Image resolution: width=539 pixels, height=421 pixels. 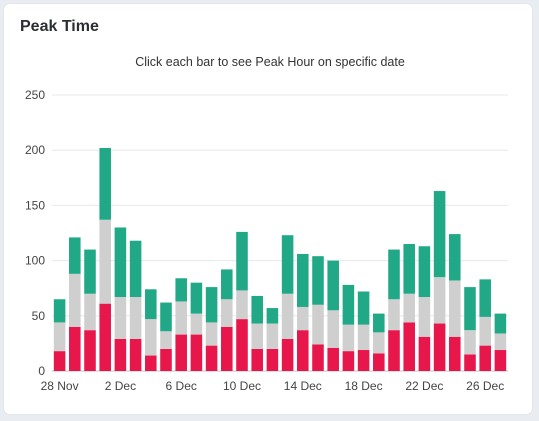 I want to click on x-tick-label: 14 Dec, so click(x=303, y=386).